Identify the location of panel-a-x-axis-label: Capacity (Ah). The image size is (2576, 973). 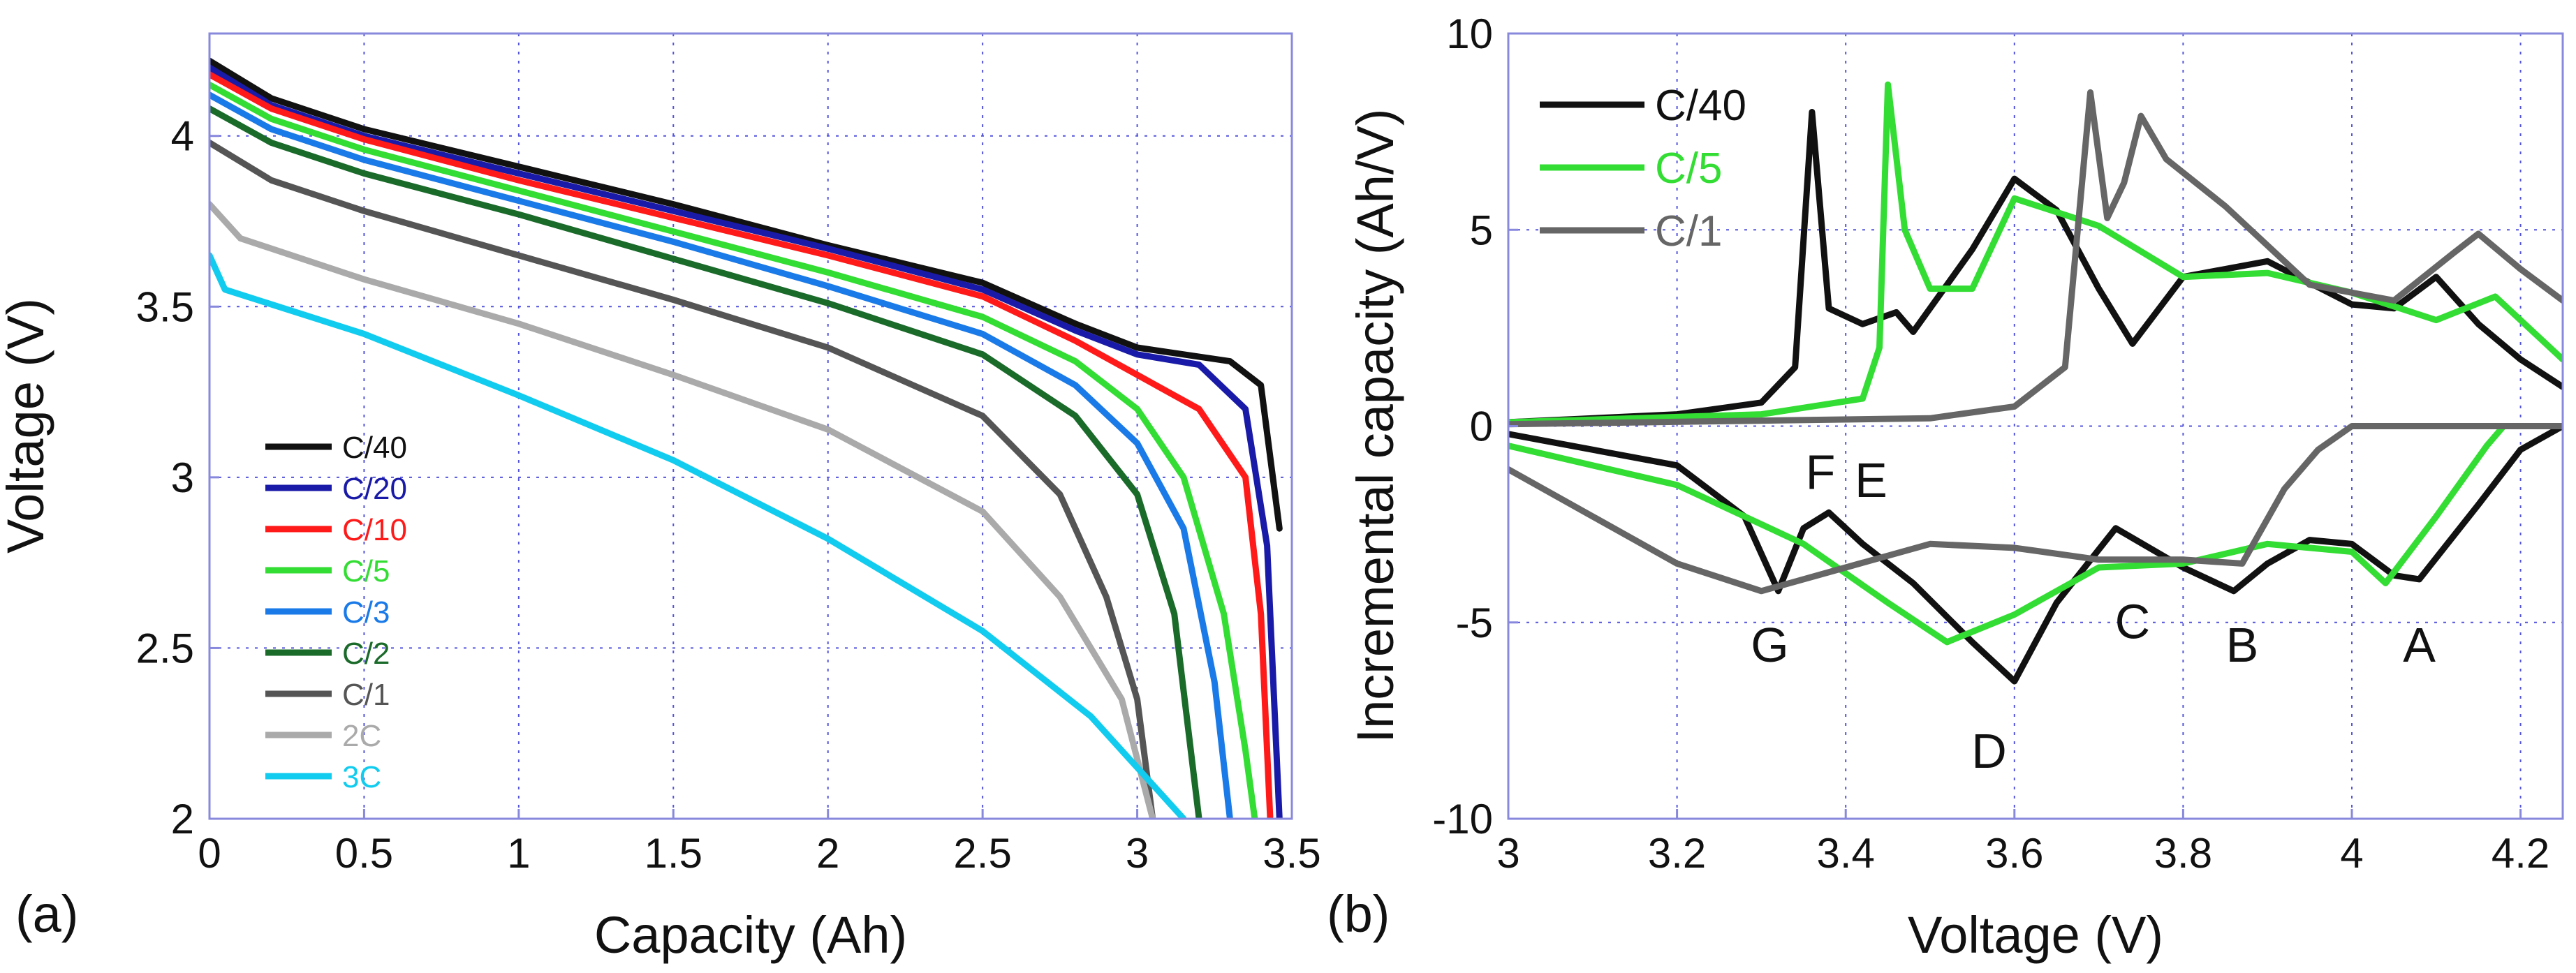
(750, 935).